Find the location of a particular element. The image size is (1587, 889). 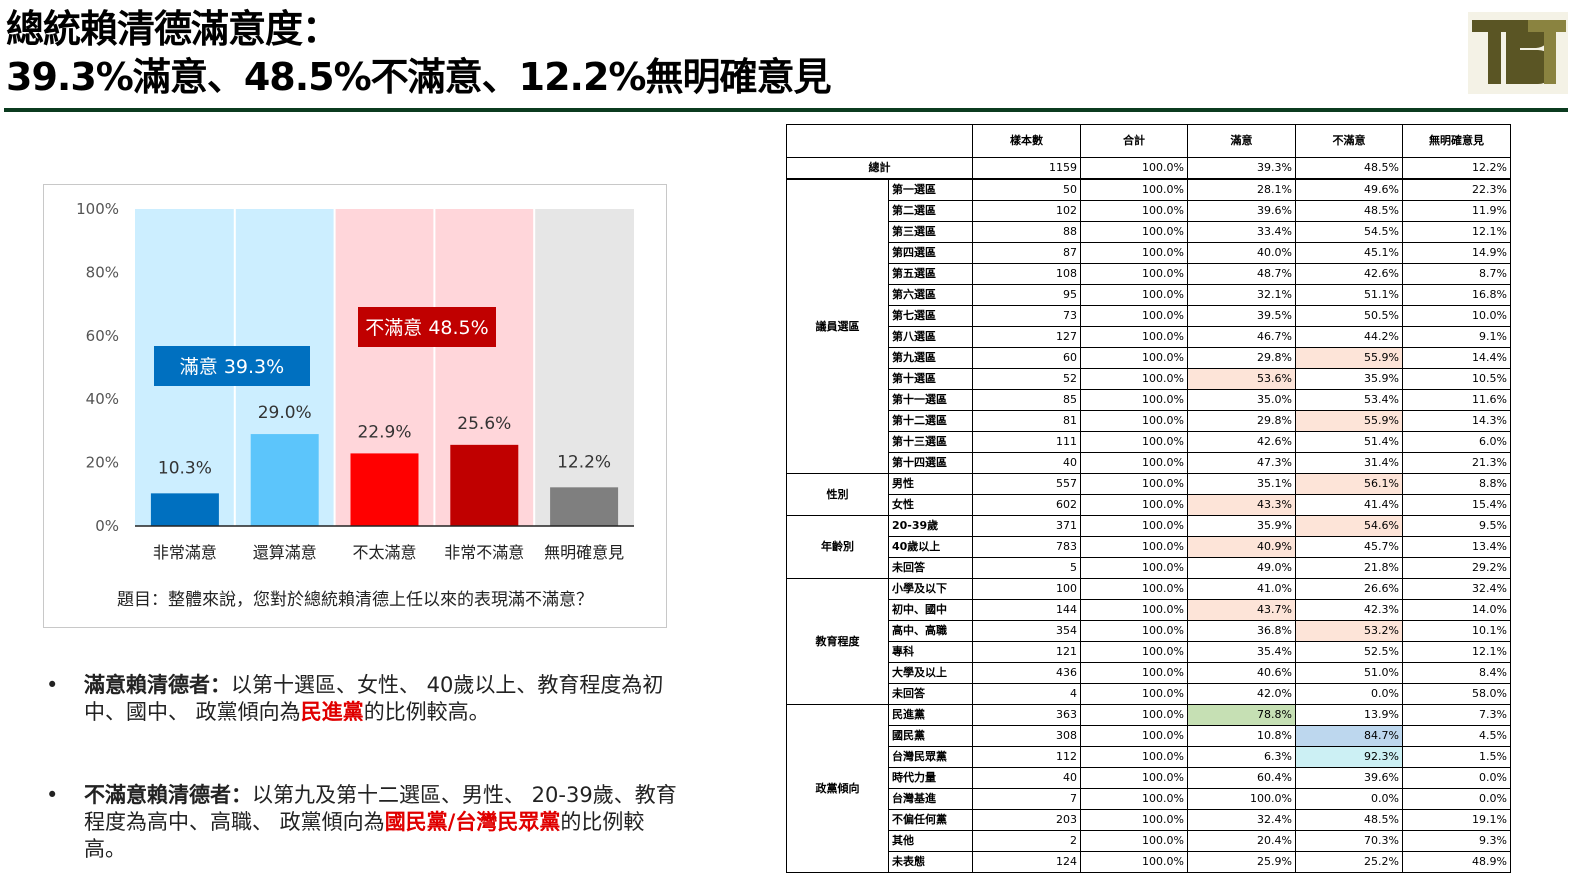

column-header: 不滿意 is located at coordinates (1349, 141).